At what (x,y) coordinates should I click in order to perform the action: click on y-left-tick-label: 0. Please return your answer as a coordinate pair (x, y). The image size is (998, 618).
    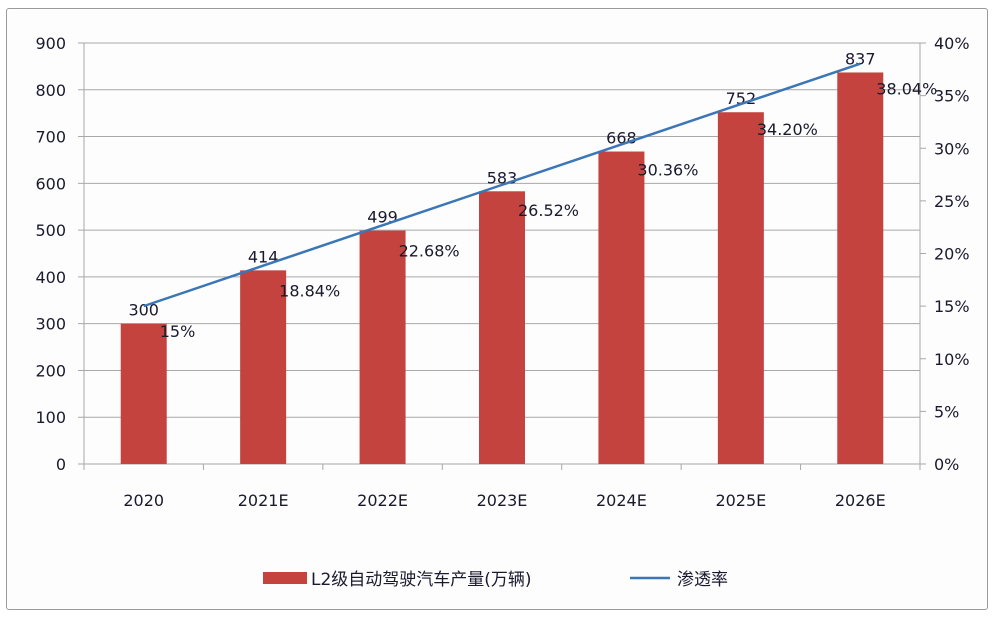
    Looking at the image, I should click on (61, 464).